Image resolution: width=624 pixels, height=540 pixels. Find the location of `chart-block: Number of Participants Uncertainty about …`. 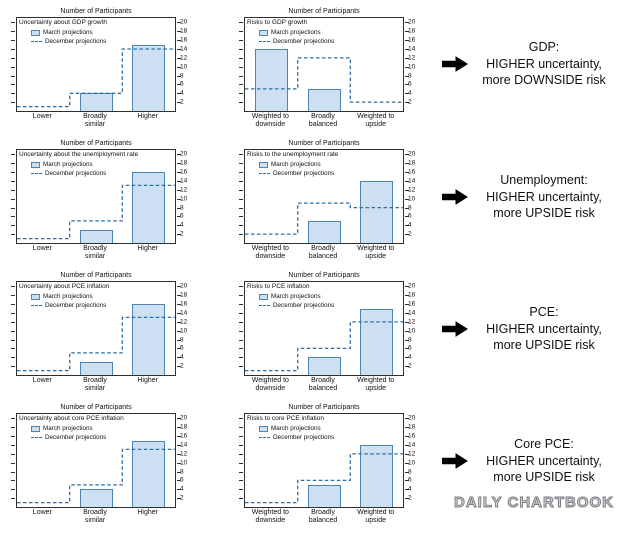

chart-block: Number of Participants Uncertainty about … is located at coordinates (113, 73).